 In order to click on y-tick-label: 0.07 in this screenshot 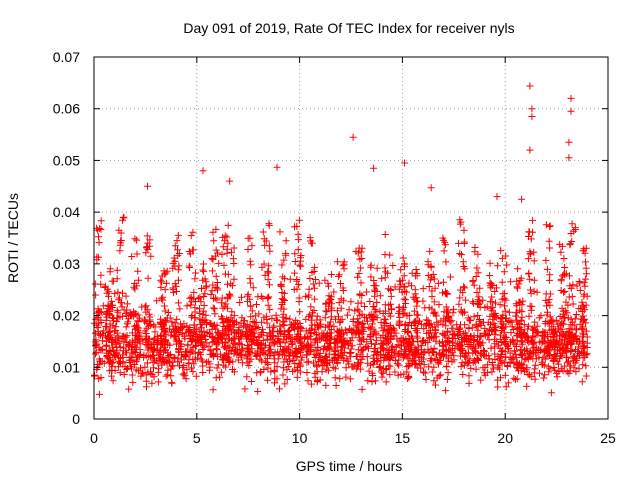, I will do `click(66, 57)`.